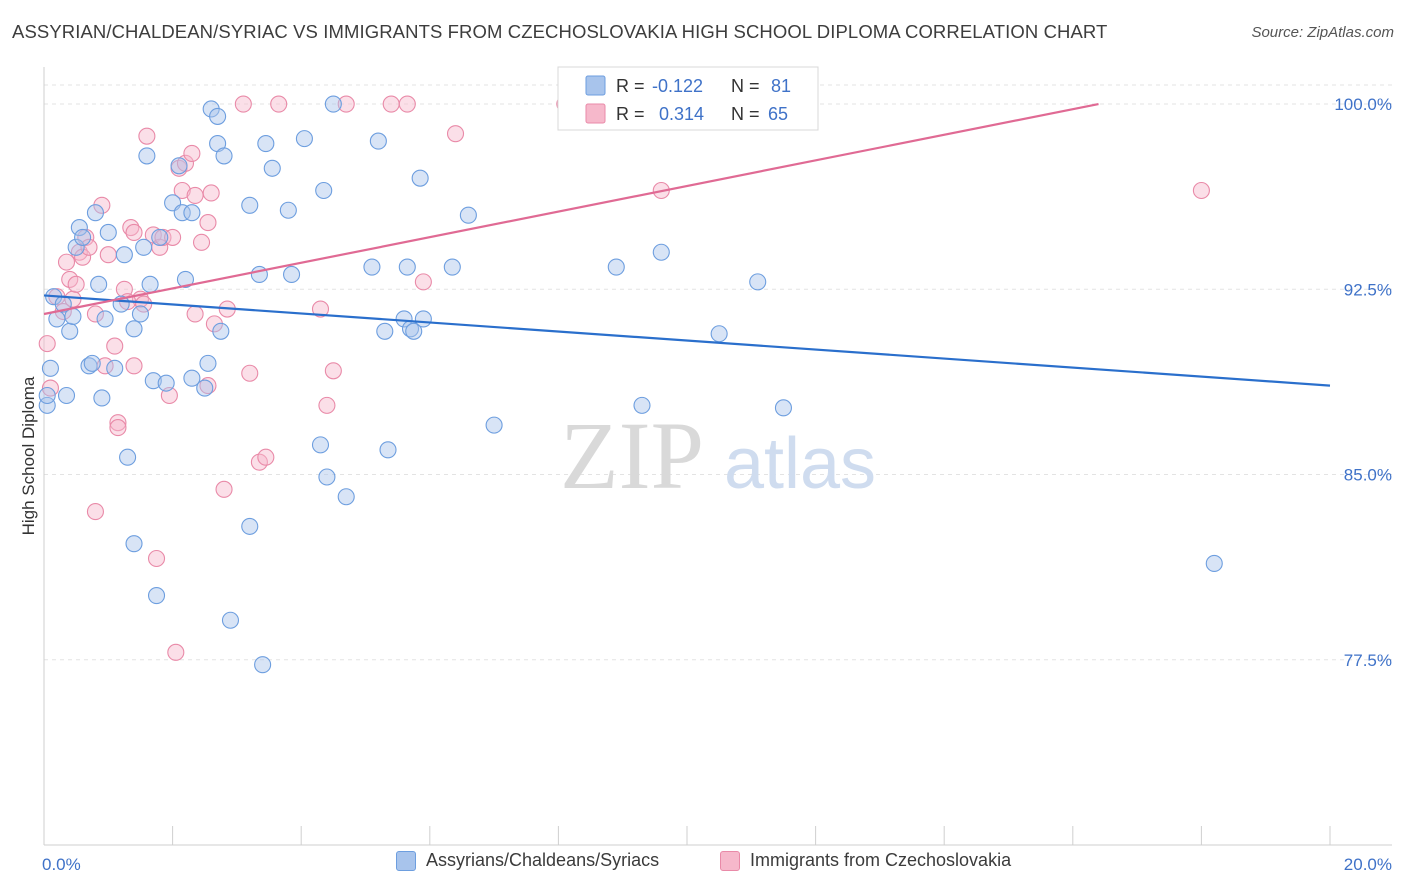 This screenshot has width=1406, height=892. Describe the element at coordinates (730, 860) in the screenshot. I see `legend-swatch-czechoslovakia` at that location.